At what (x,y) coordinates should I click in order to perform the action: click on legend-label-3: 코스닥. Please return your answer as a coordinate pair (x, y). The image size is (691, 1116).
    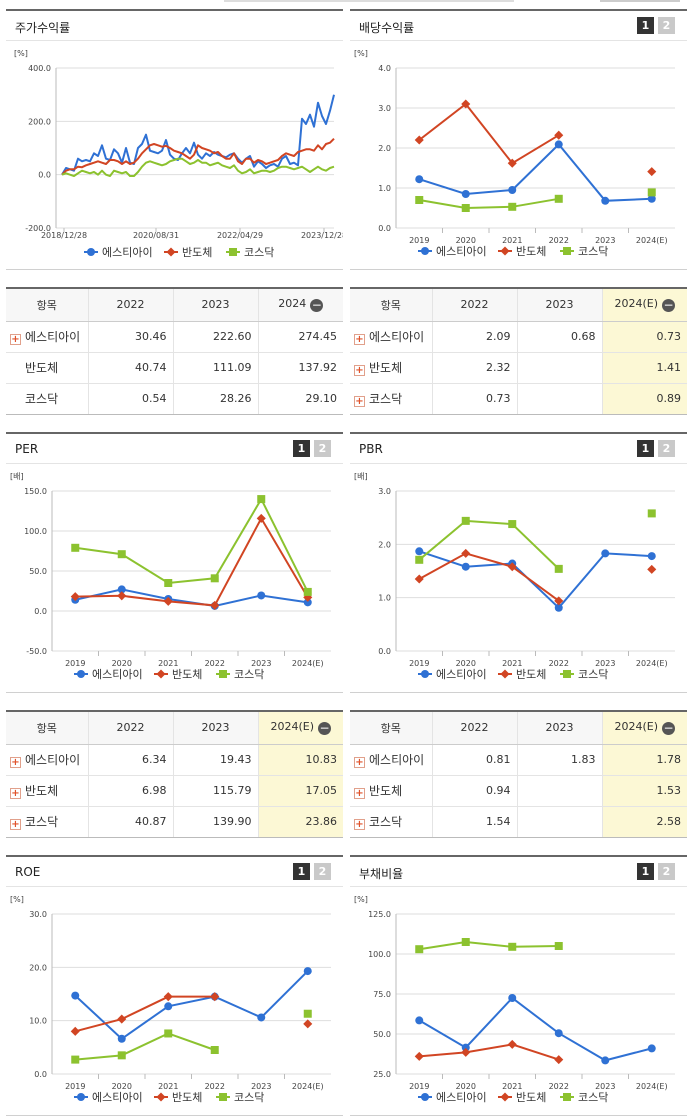
    Looking at the image, I should click on (593, 251).